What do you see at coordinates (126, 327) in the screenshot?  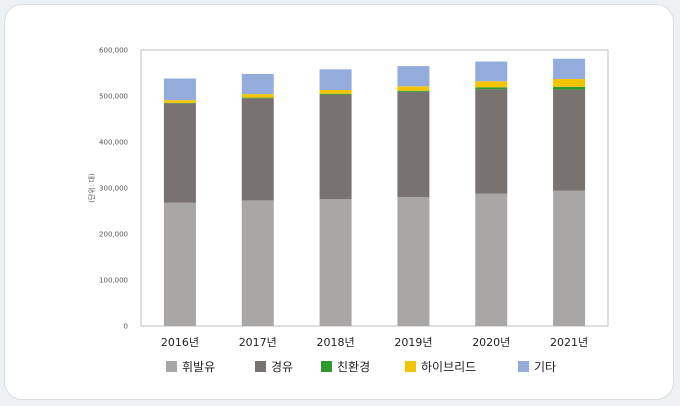 I see `y-tick-label: 0` at bounding box center [126, 327].